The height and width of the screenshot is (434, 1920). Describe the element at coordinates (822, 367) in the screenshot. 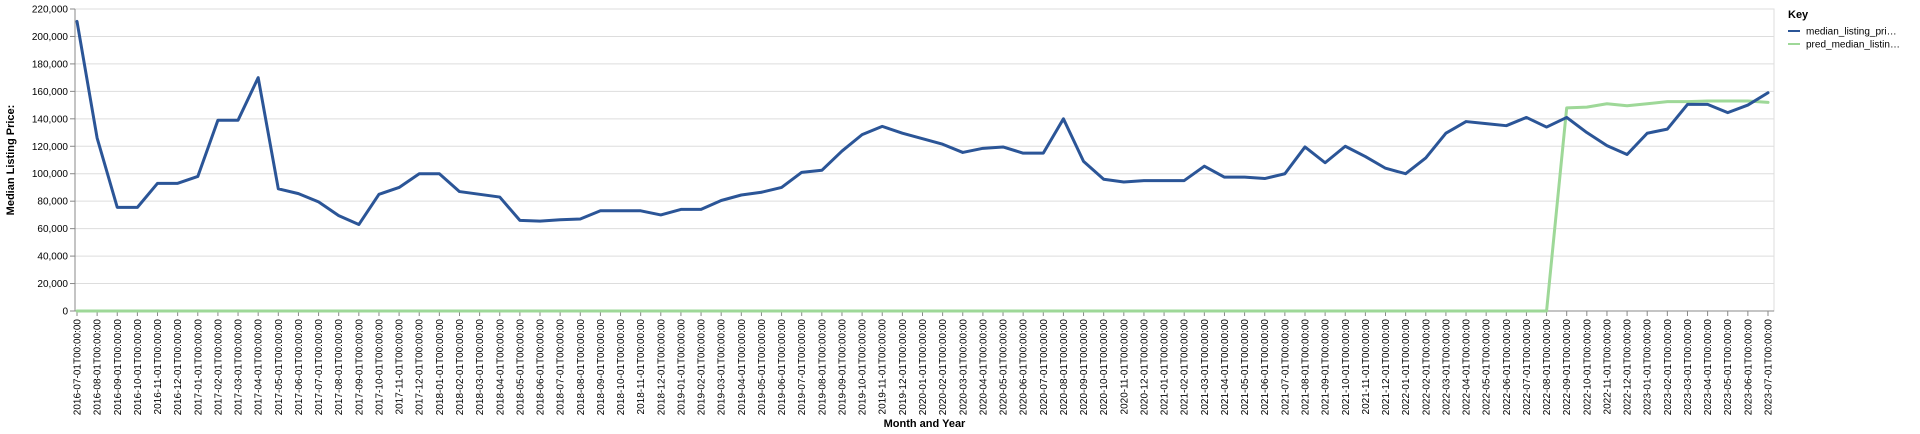

I see `x-tick-label: 2019-08-01T00:00:00` at that location.